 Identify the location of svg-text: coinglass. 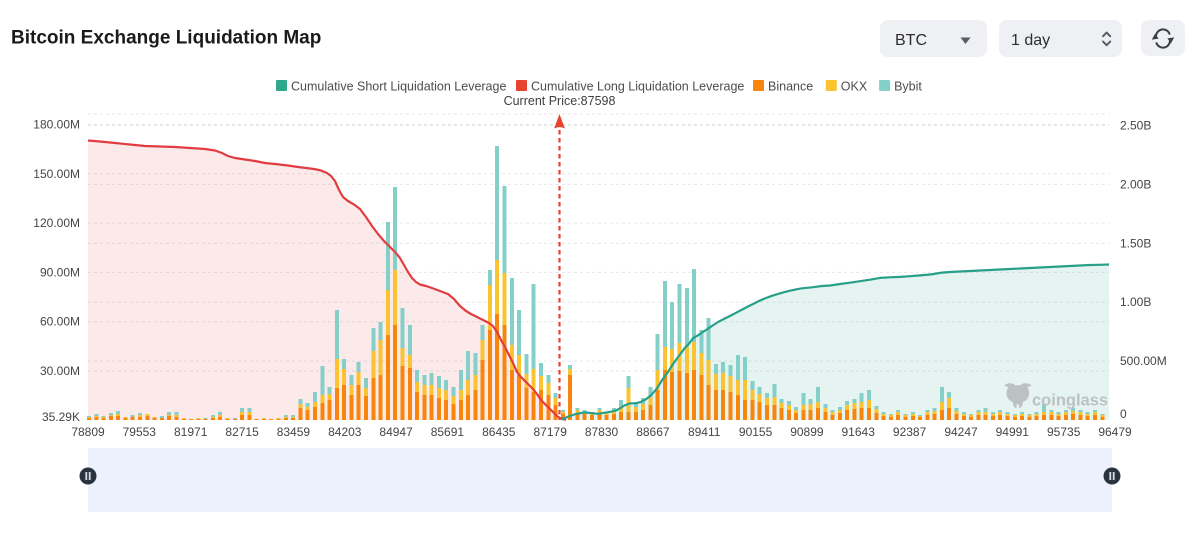
(1070, 401).